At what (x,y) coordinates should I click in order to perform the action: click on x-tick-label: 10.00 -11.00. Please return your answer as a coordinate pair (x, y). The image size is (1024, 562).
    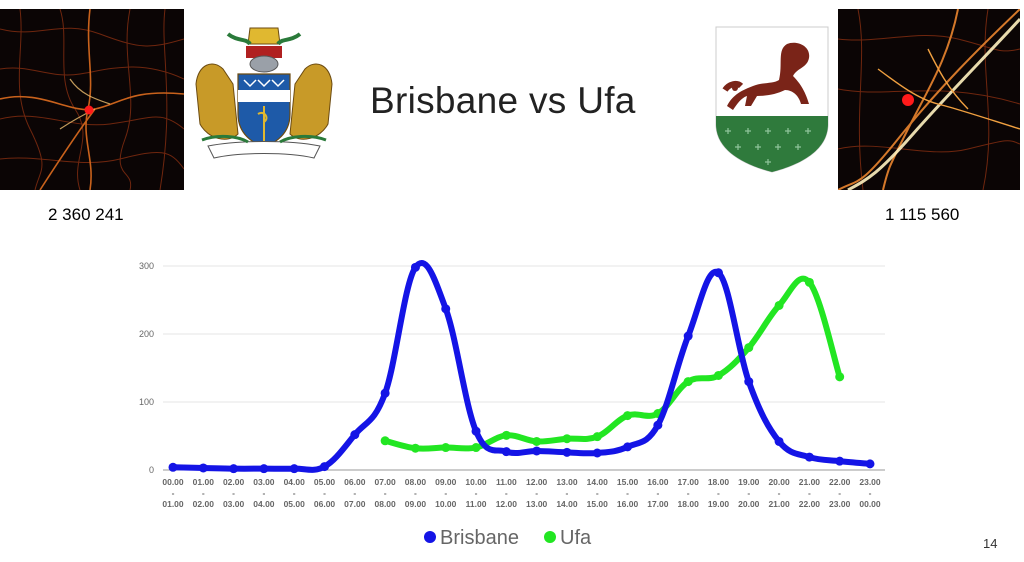
    Looking at the image, I should click on (476, 493).